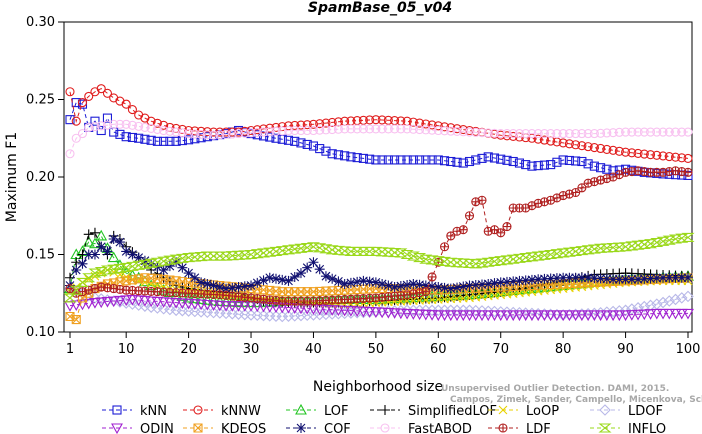 This screenshot has height=434, width=702. What do you see at coordinates (241, 411) in the screenshot?
I see `legend-label: kNNW` at bounding box center [241, 411].